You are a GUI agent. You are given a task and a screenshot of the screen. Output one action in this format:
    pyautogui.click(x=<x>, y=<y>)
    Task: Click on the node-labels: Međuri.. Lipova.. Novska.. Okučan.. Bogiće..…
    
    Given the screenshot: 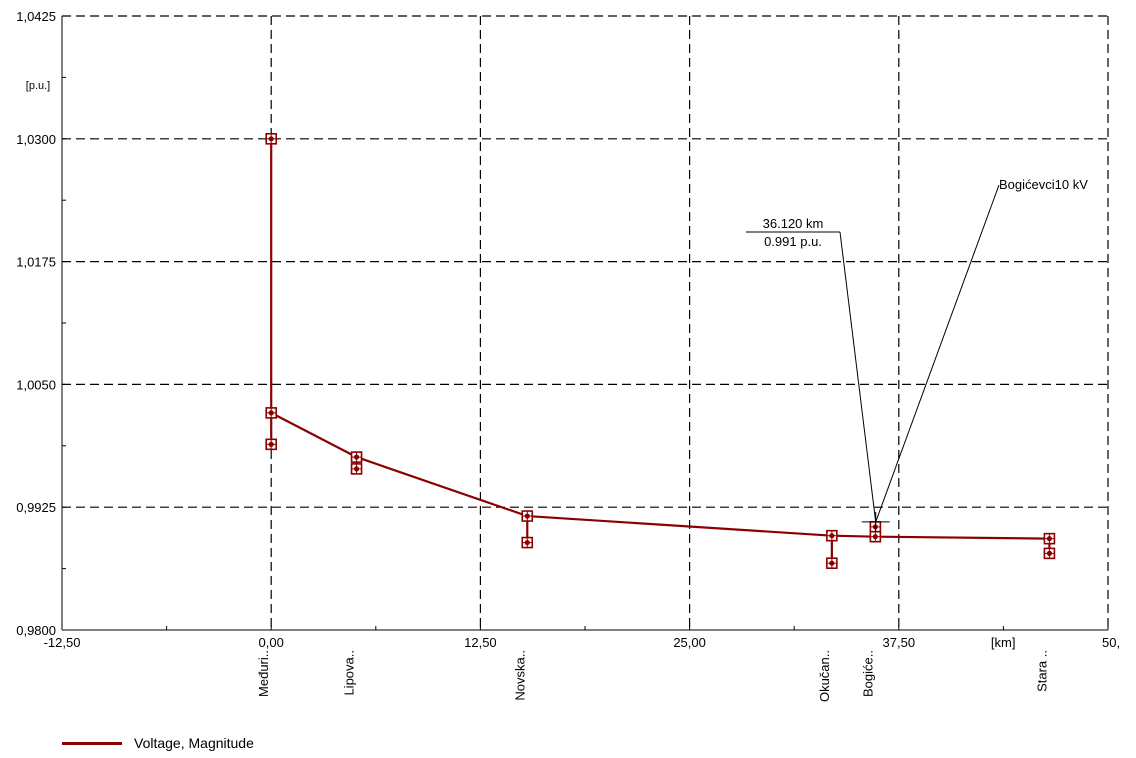 What is the action you would take?
    pyautogui.click(x=652, y=676)
    